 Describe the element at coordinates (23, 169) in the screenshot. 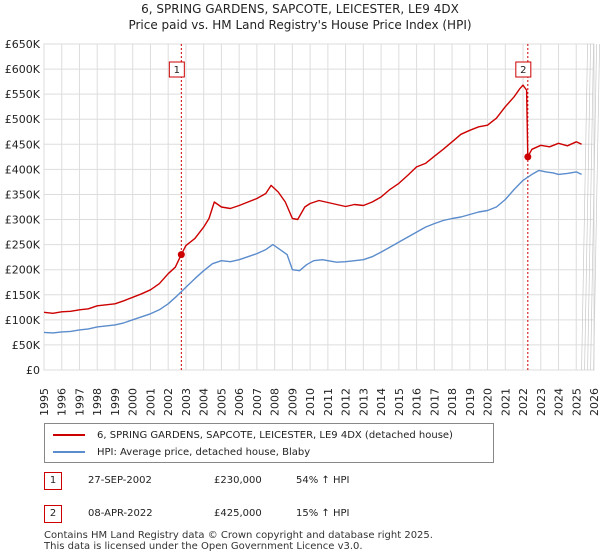

I see `y-tick-label: £400K` at that location.